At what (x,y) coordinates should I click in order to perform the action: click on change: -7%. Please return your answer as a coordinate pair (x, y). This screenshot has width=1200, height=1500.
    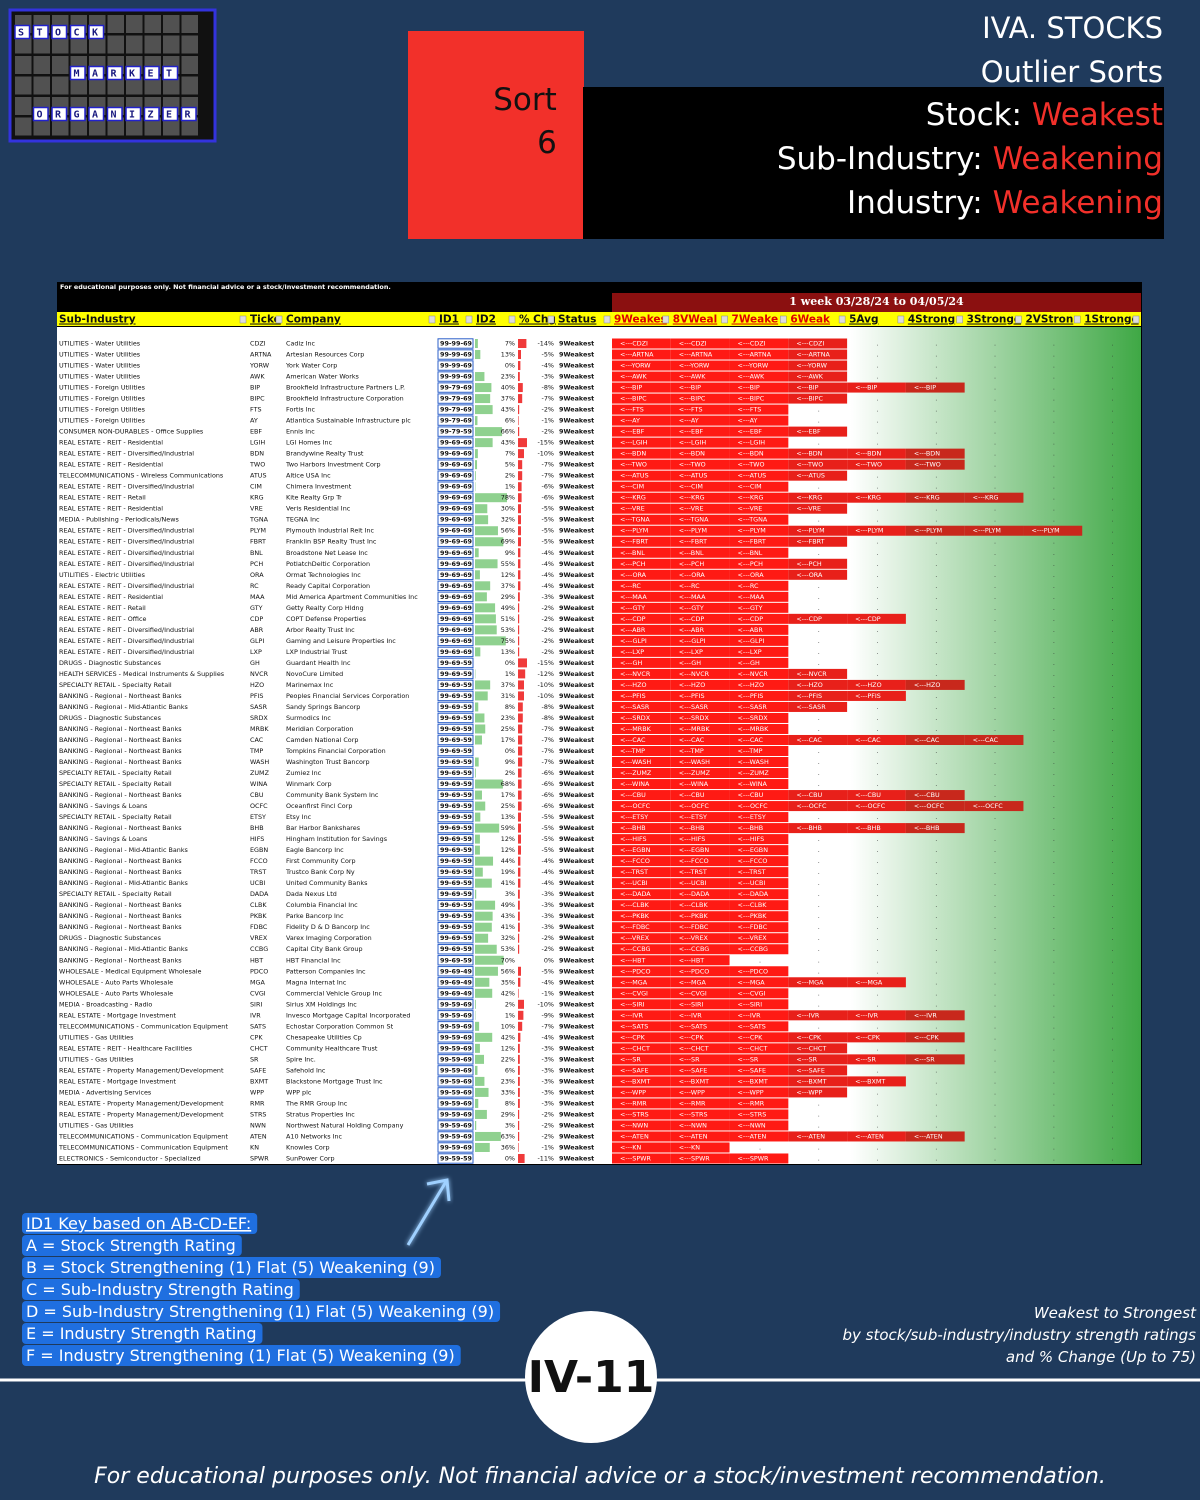
    Looking at the image, I should click on (548, 1026).